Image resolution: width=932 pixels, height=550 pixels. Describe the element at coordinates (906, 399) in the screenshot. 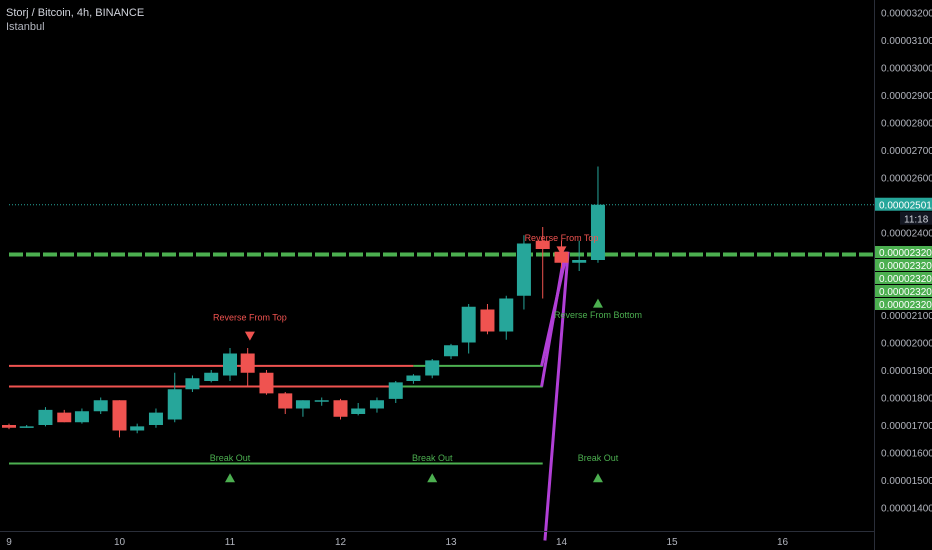

I see `y-tick-label: 0.00001800` at that location.